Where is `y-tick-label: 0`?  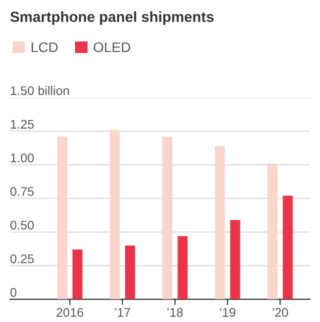
y-tick-label: 0 is located at coordinates (13, 292).